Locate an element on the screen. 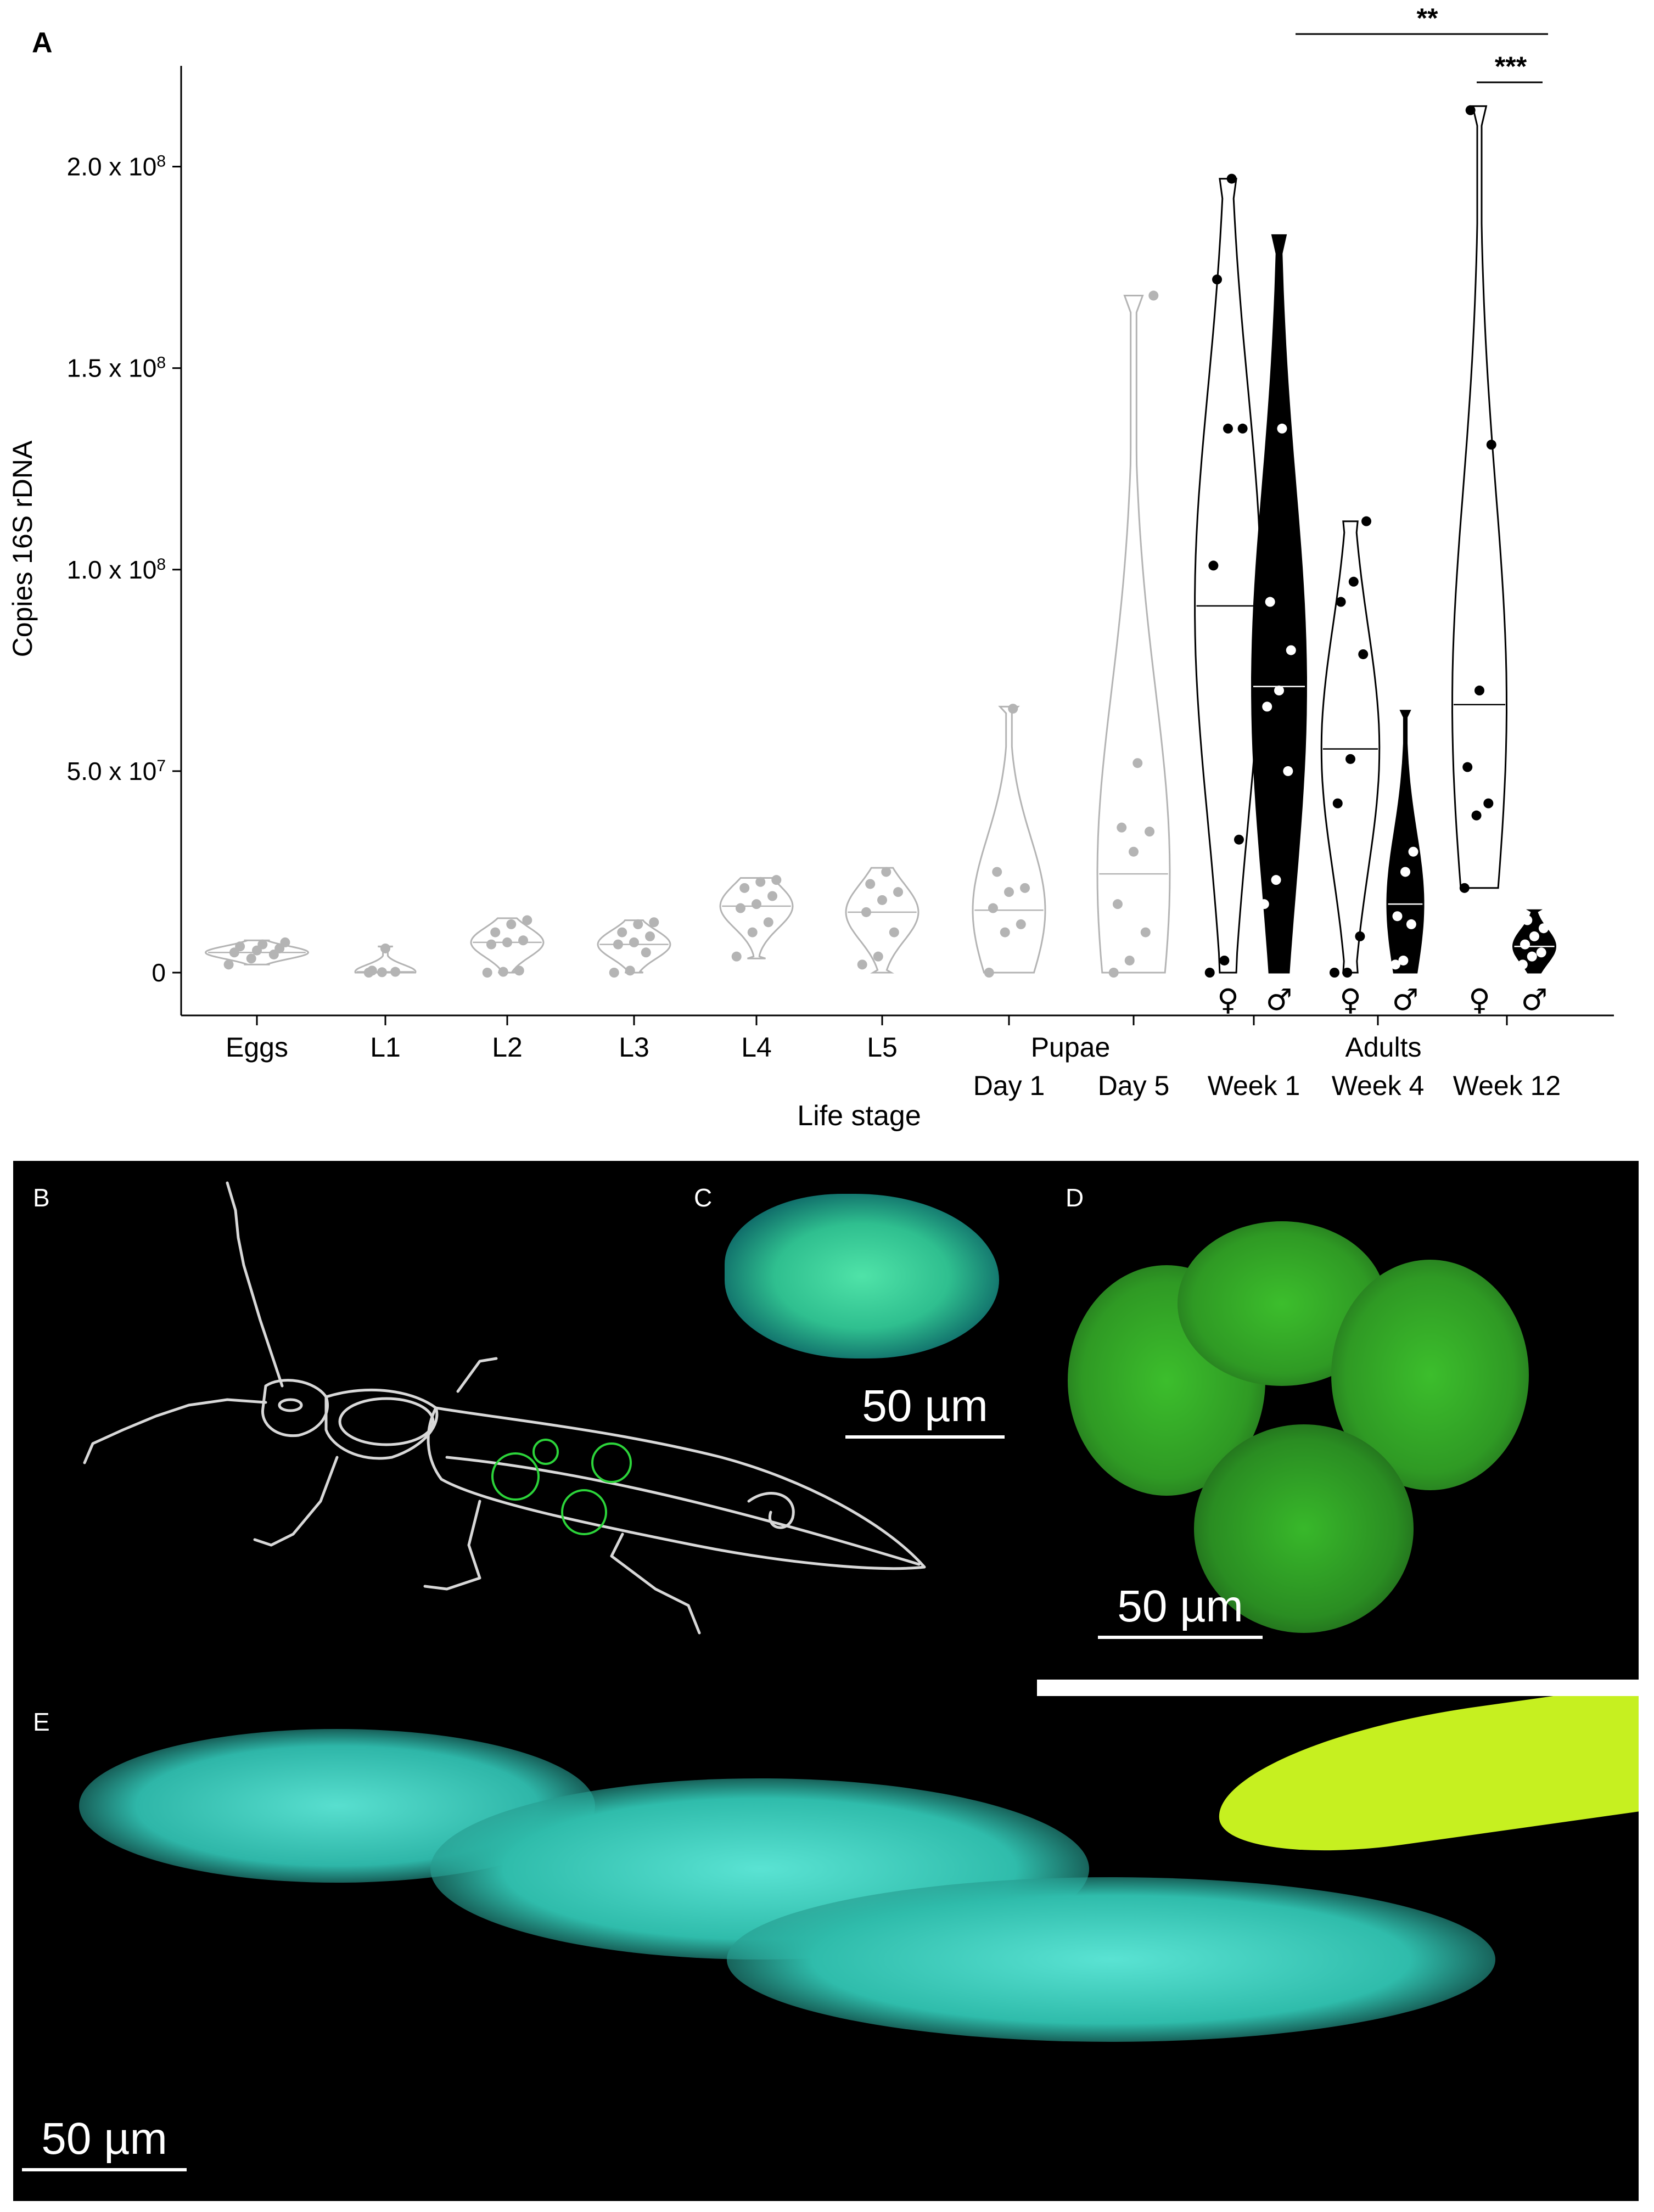 Image resolution: width=1654 pixels, height=2212 pixels. tissue-autofluorescence is located at coordinates (1423, 1782).